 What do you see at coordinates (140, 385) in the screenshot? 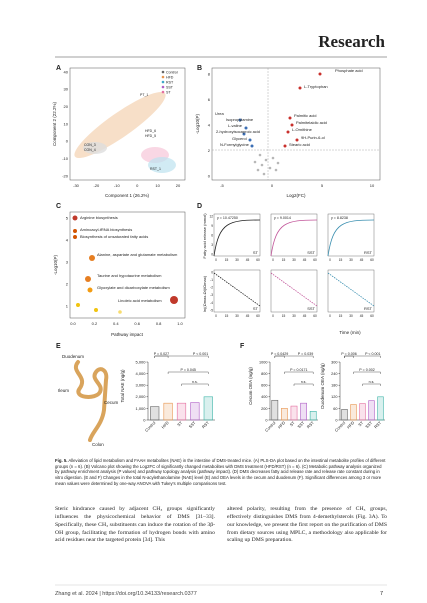
I see `y-tick-label: 3,000` at bounding box center [140, 385].